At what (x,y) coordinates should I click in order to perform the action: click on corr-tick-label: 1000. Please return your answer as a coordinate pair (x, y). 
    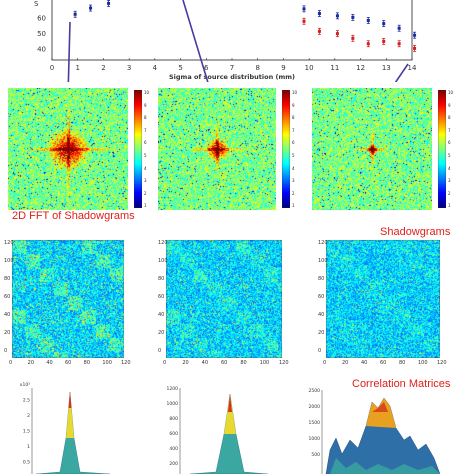
    Looking at the image, I should click on (173, 404).